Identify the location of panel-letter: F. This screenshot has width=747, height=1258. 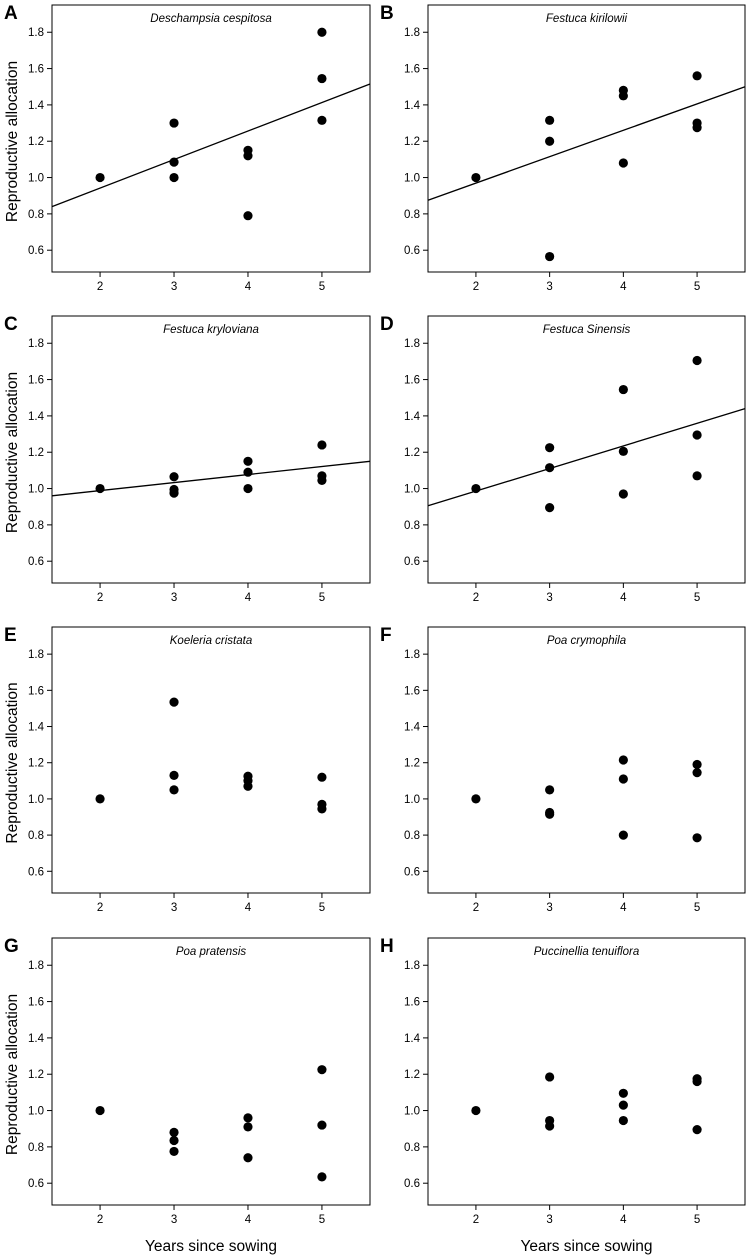
(386, 635).